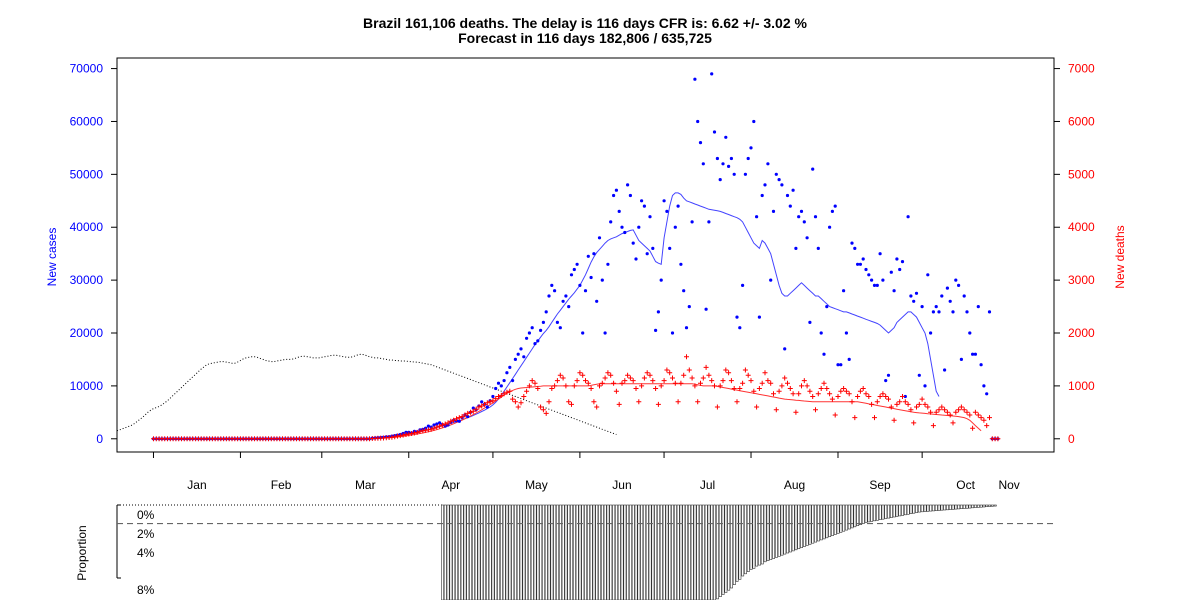 The image size is (1200, 600). Describe the element at coordinates (87, 386) in the screenshot. I see `left-tick-label: 10000` at that location.